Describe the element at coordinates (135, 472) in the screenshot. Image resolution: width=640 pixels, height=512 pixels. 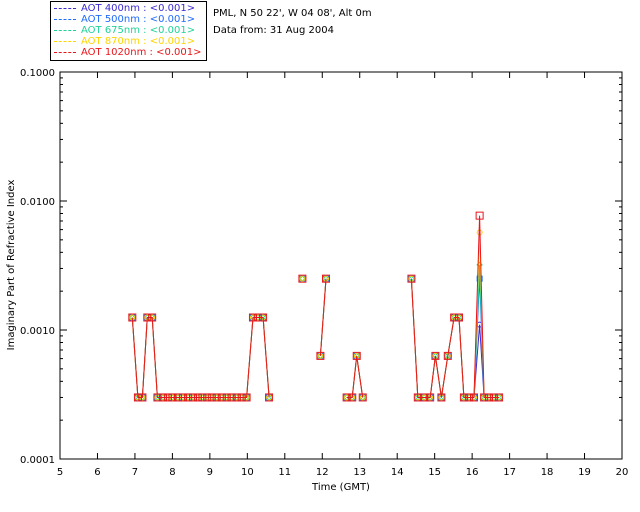
I see `x-tick-label: 7` at that location.